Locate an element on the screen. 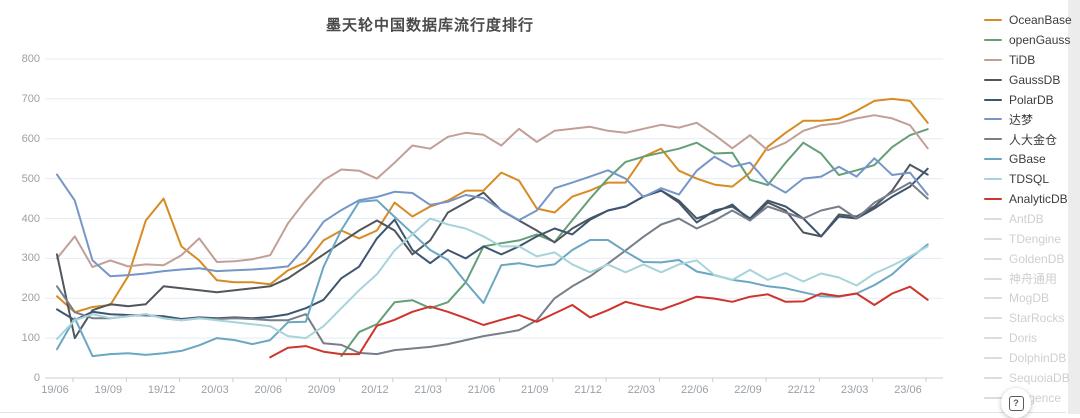  legend-item-label: Doris is located at coordinates (1023, 338).